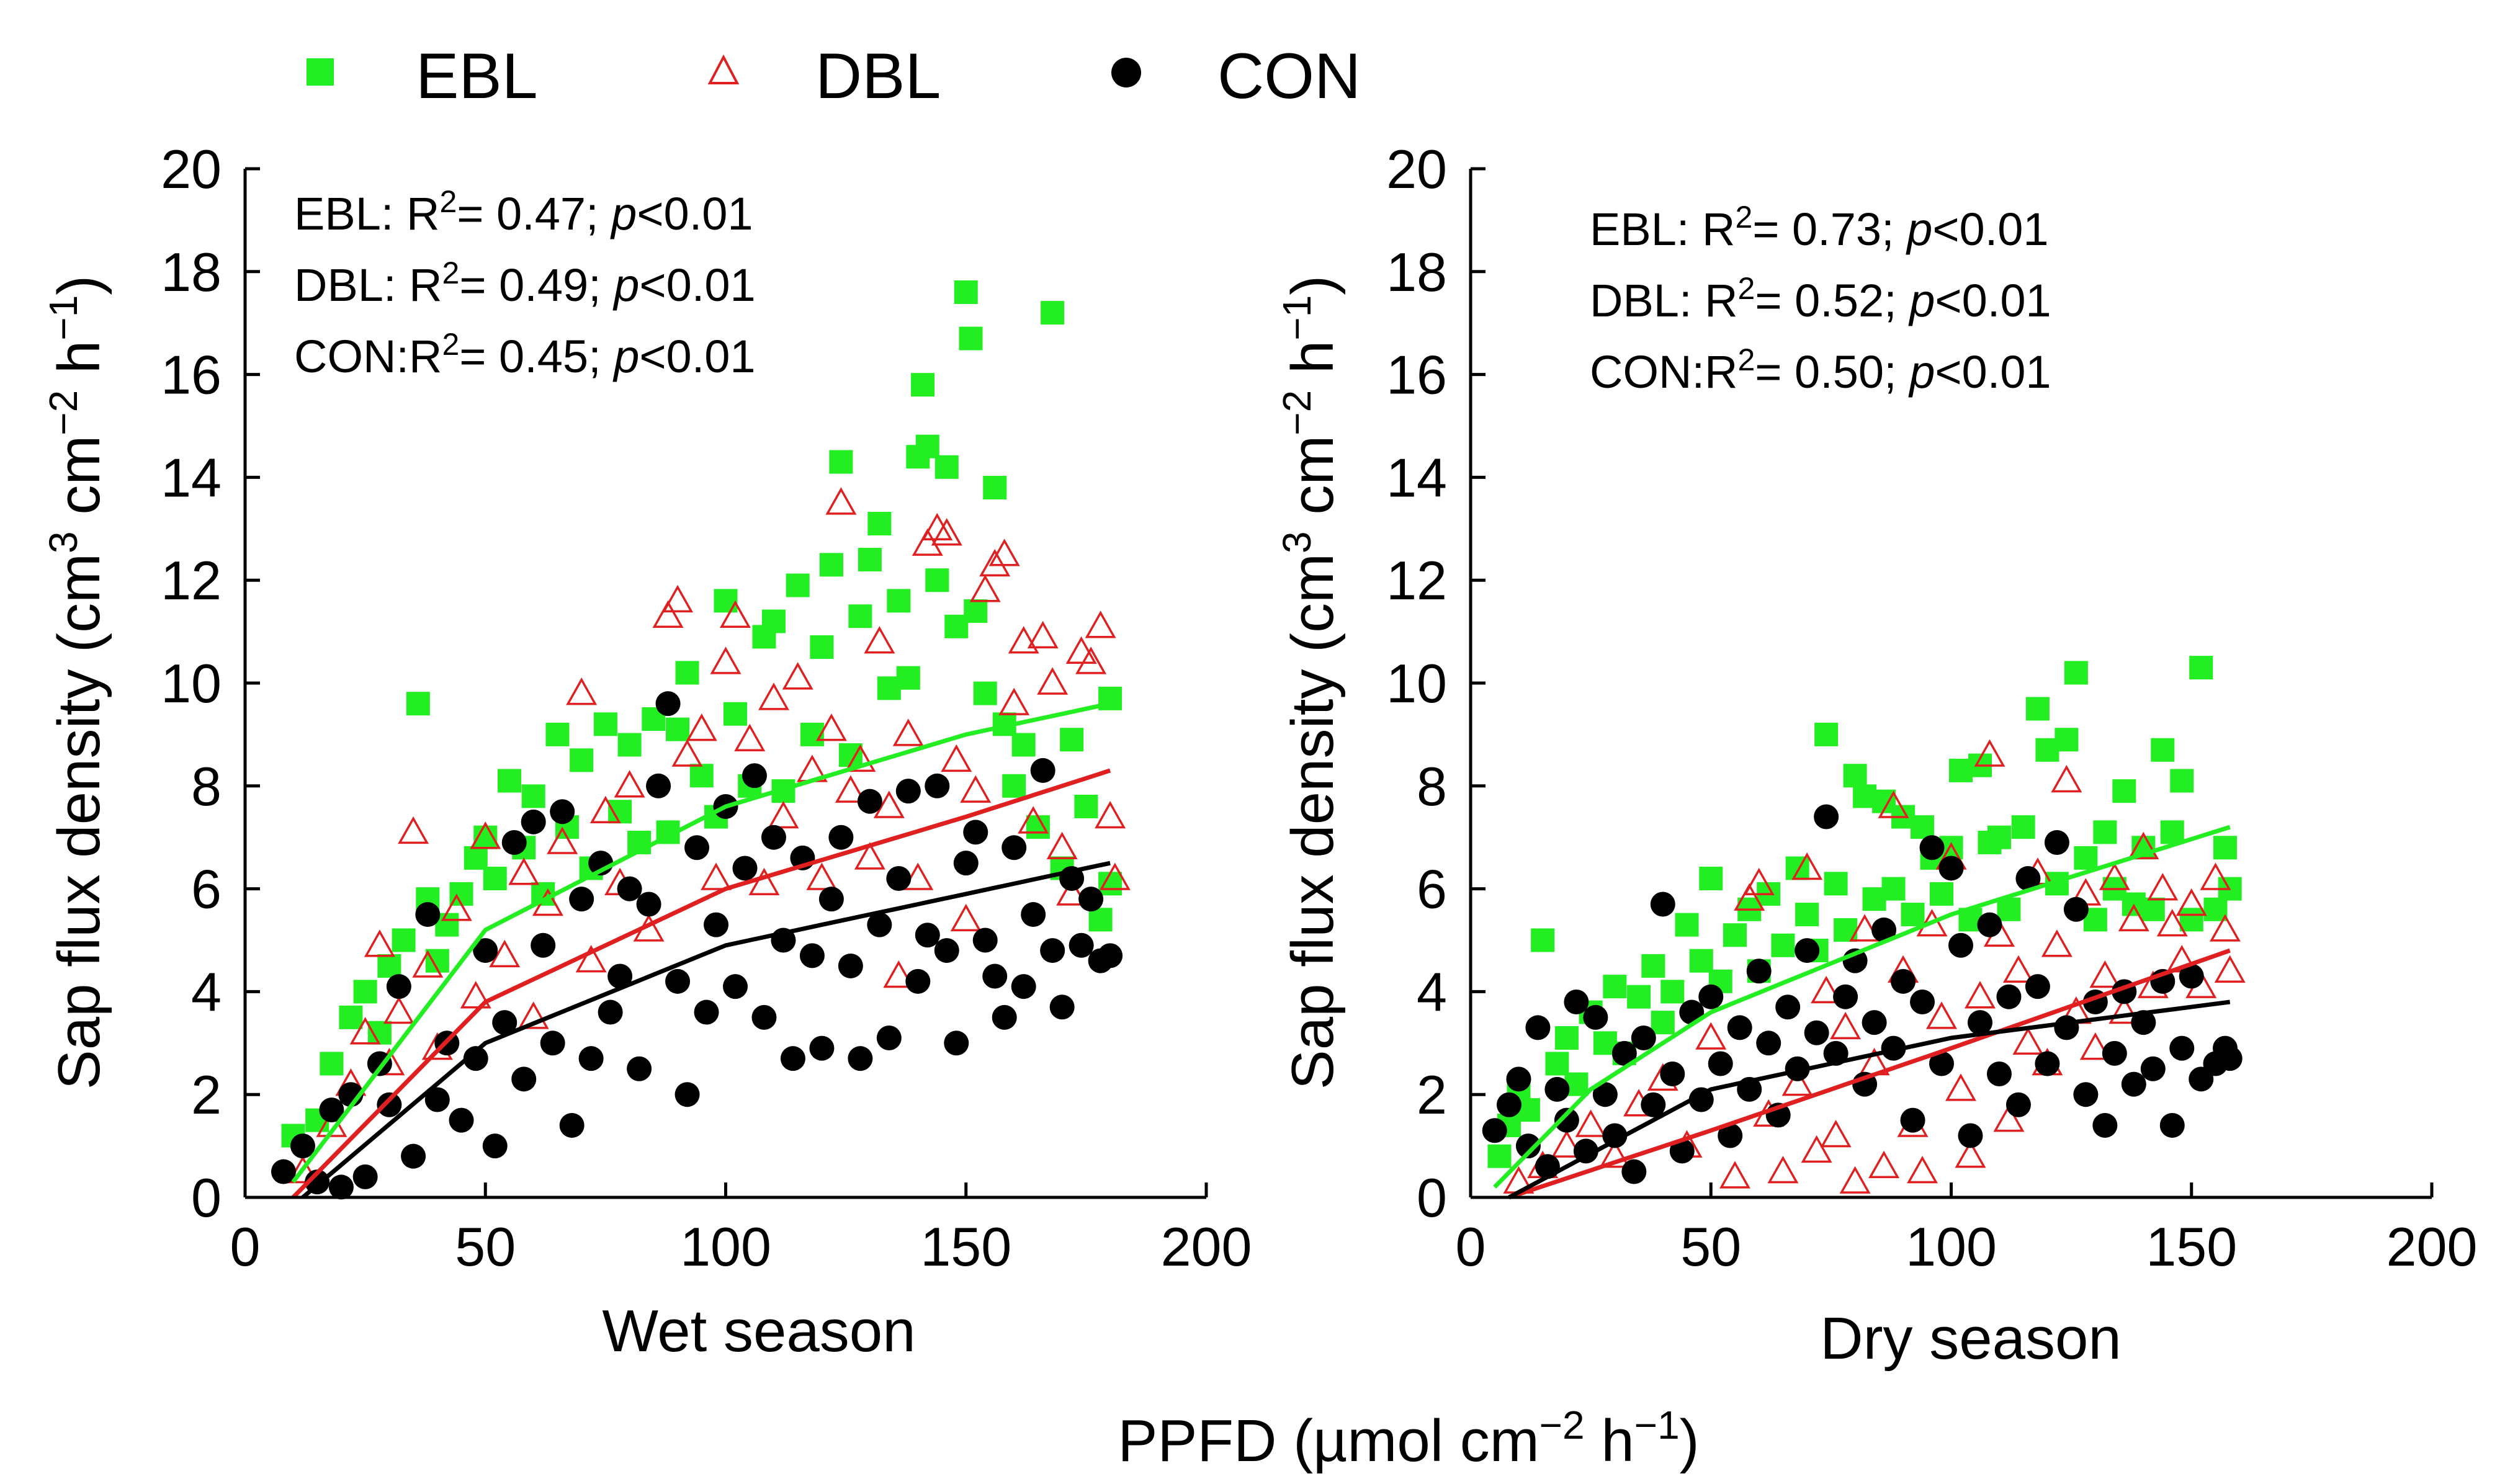  I want to click on dry-x-tick-label: 50, so click(1710, 1246).